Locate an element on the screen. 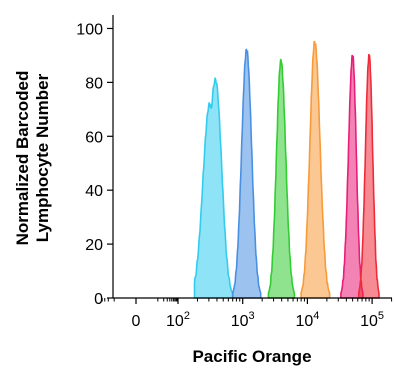 The height and width of the screenshot is (370, 395). y-axis-title-line1: Normalized Barcoded is located at coordinates (22, 158).